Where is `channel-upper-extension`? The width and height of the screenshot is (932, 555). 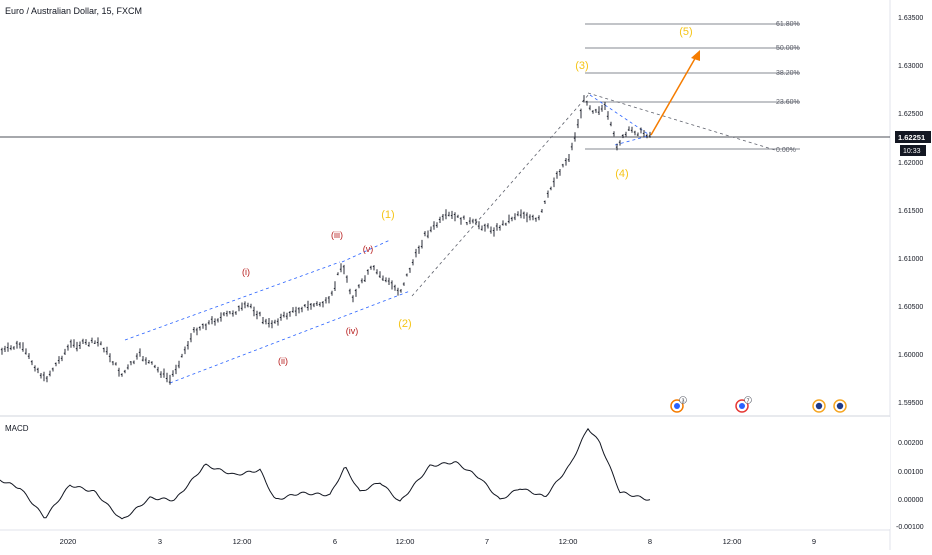 channel-upper-extension is located at coordinates (366, 251).